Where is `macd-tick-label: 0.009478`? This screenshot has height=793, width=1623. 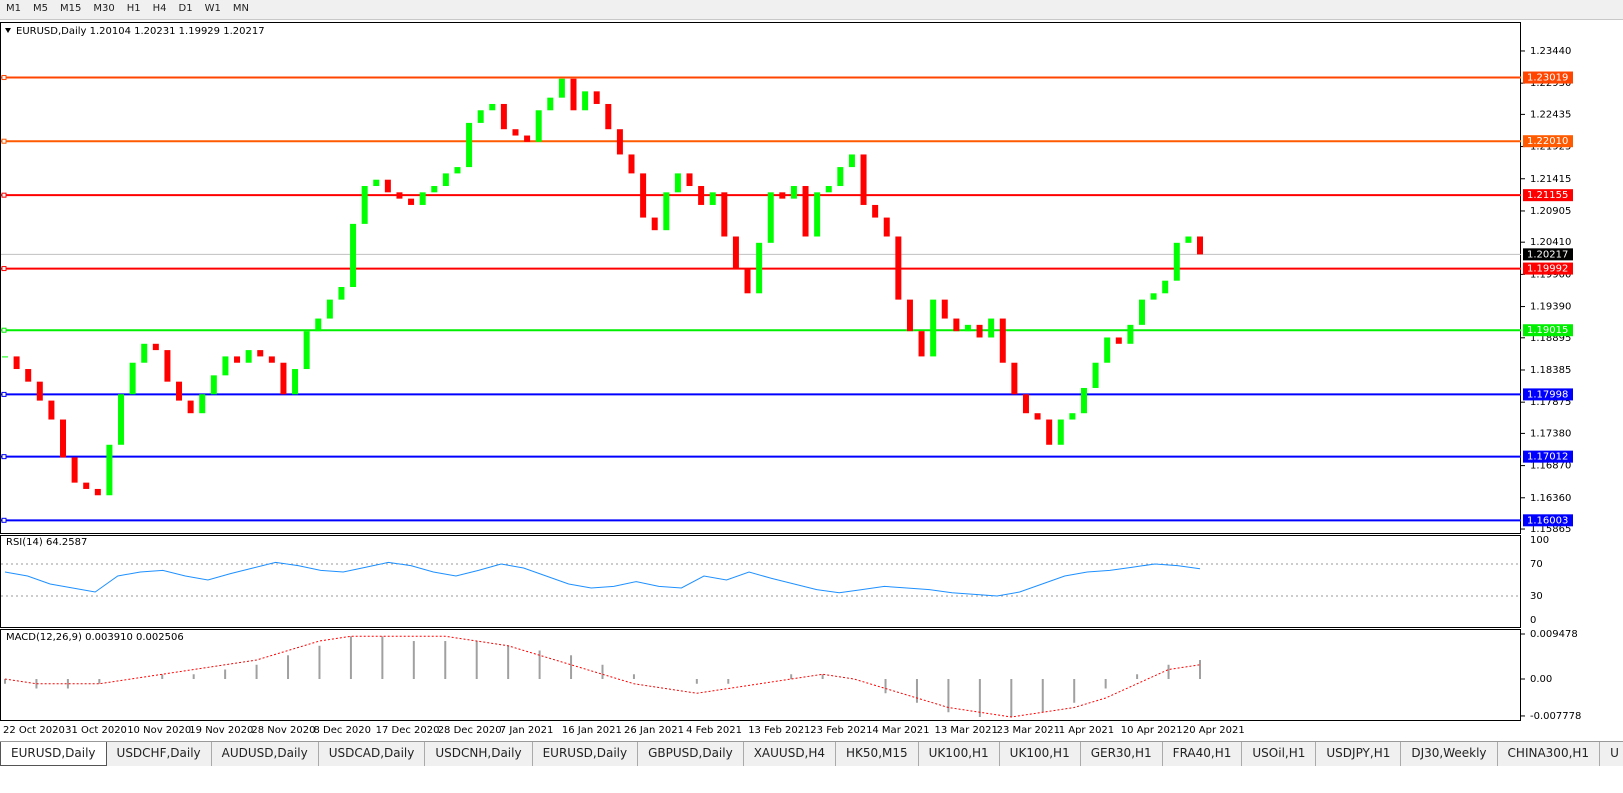
macd-tick-label: 0.009478 is located at coordinates (1554, 634).